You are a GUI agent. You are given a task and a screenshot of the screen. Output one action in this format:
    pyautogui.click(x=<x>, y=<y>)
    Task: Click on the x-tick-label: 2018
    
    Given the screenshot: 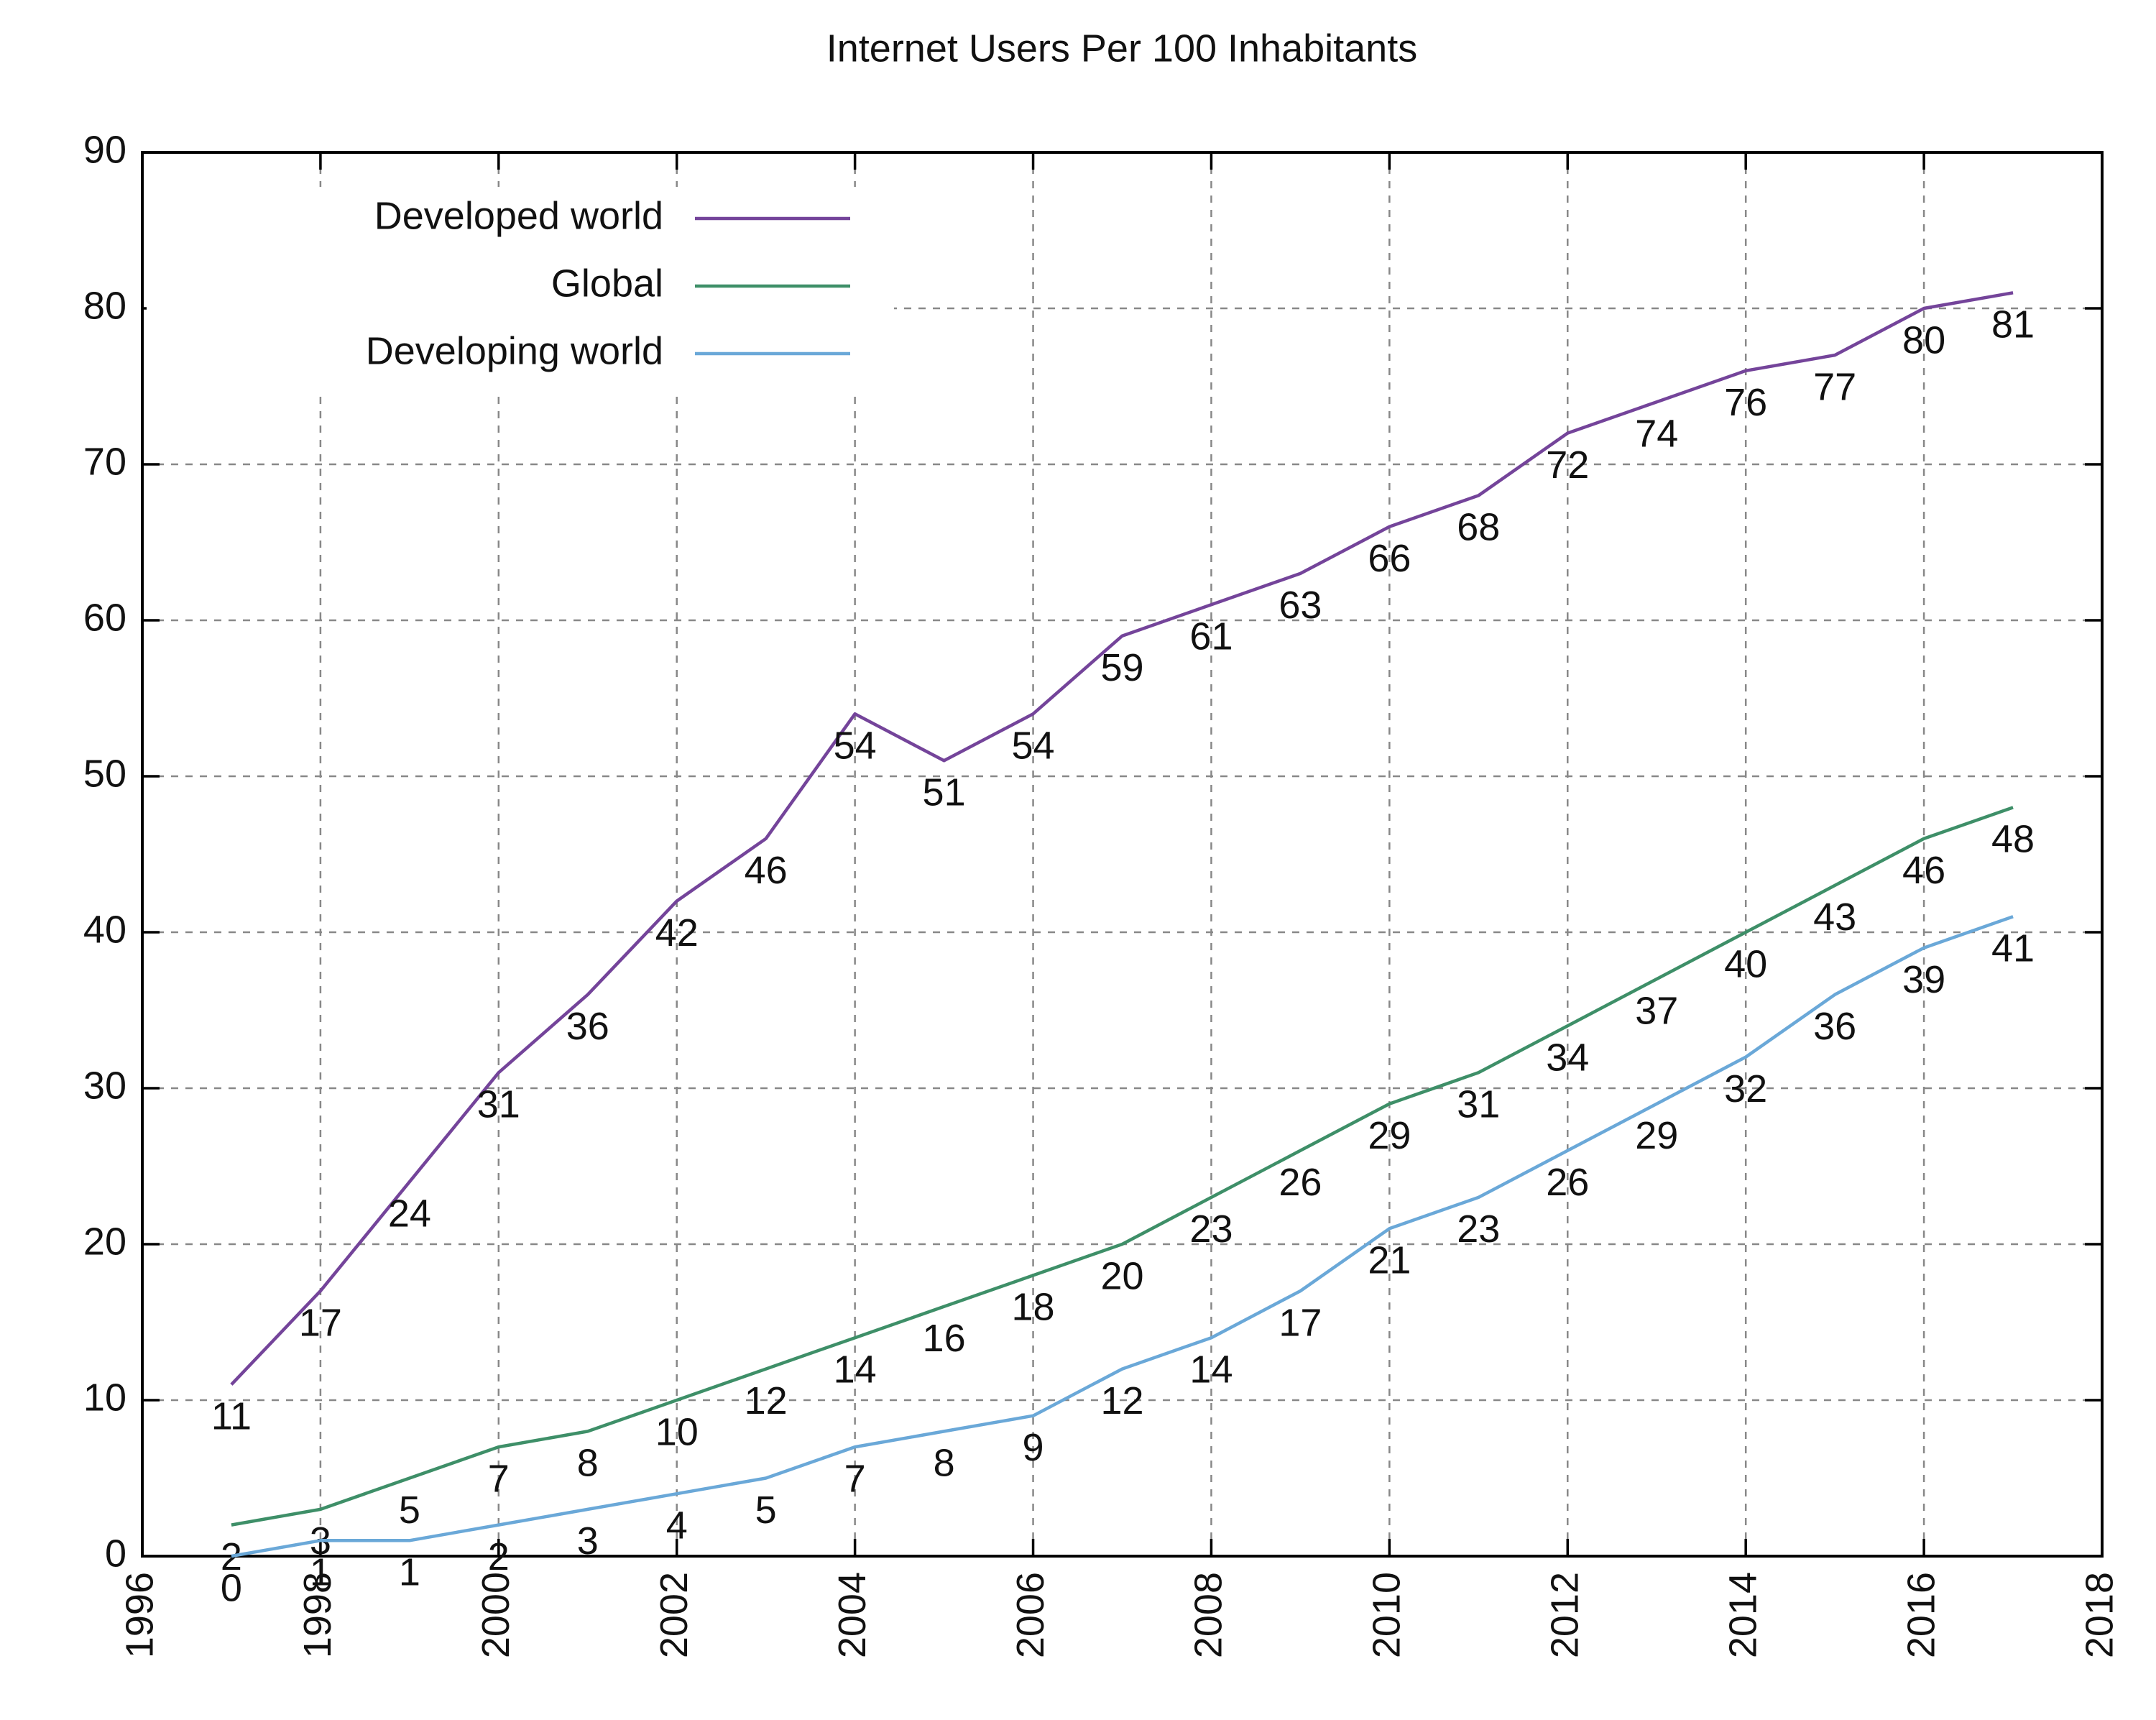 What is the action you would take?
    pyautogui.click(x=2099, y=1615)
    